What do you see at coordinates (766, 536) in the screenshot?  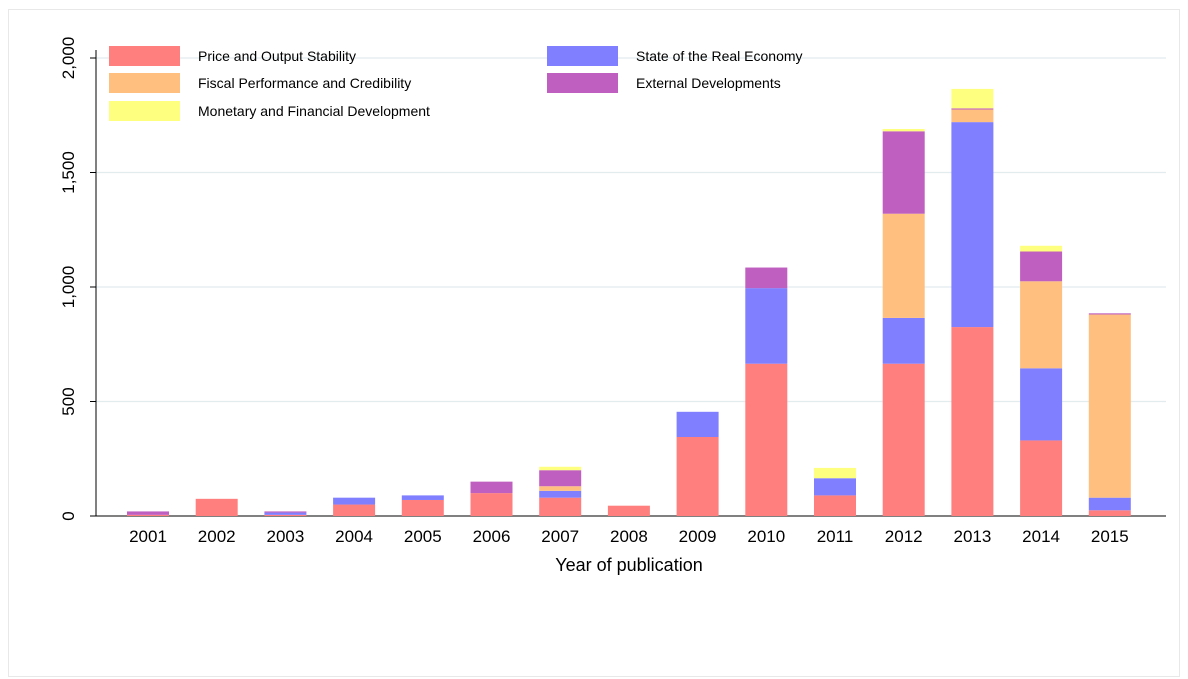 I see `x-tick-label: 2010` at bounding box center [766, 536].